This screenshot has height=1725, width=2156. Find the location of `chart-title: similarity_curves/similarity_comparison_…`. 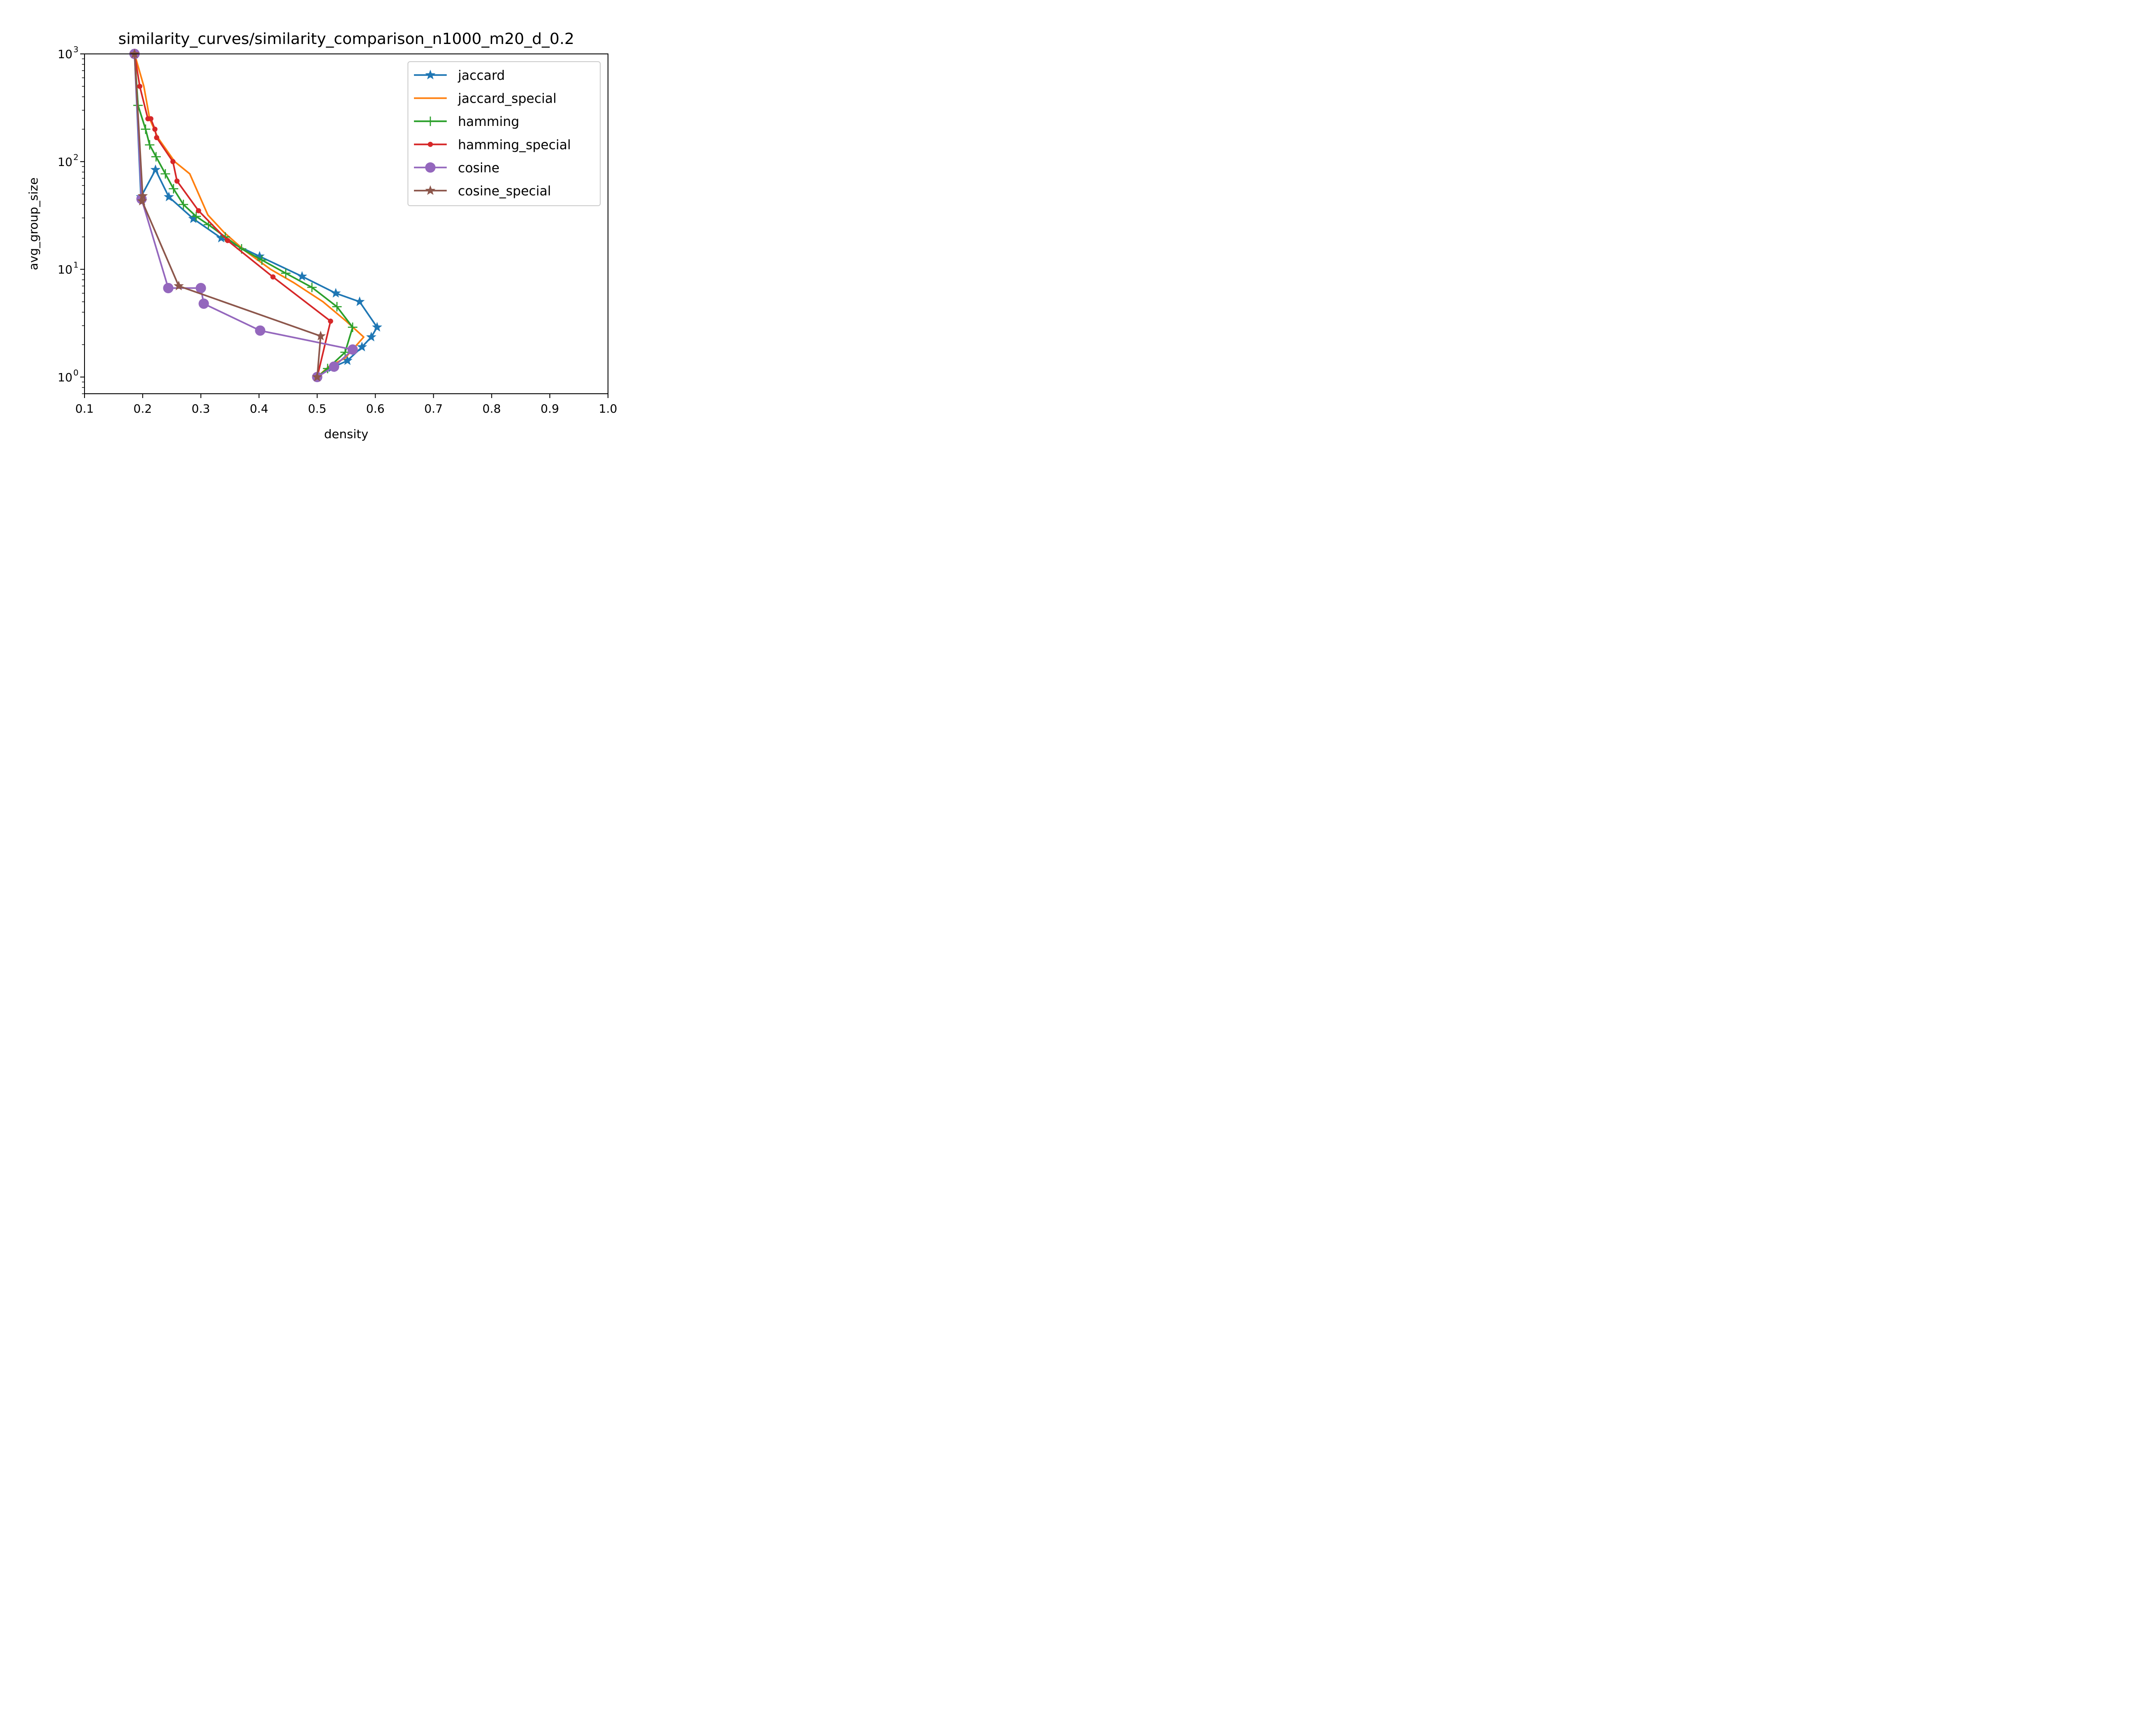

chart-title: similarity_curves/similarity_comparison_… is located at coordinates (346, 39).